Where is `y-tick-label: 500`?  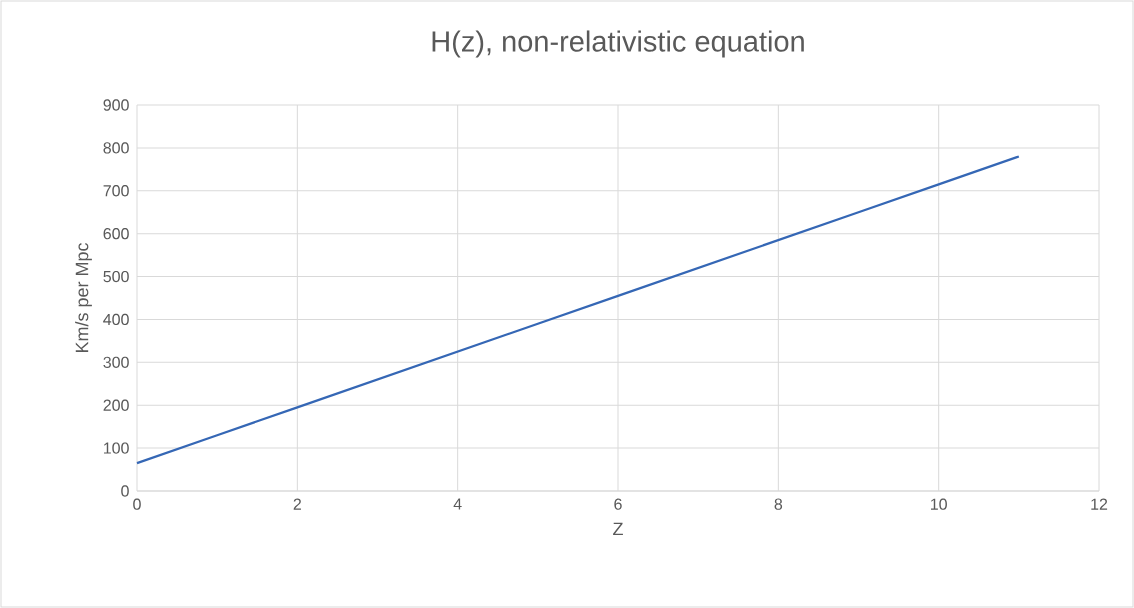
y-tick-label: 500 is located at coordinates (116, 276).